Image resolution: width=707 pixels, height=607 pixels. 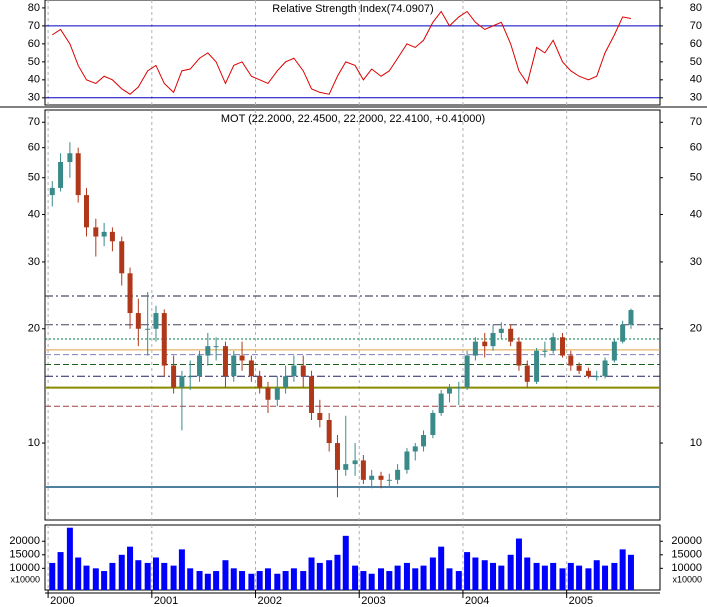 What do you see at coordinates (696, 8) in the screenshot?
I see `y-tick-label-right: 80` at bounding box center [696, 8].